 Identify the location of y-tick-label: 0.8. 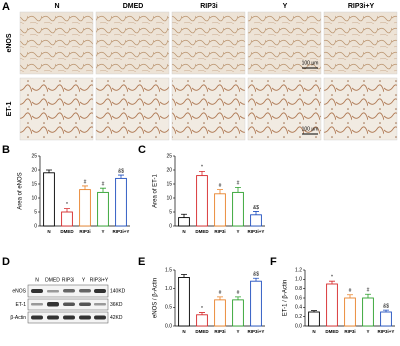
(298, 289).